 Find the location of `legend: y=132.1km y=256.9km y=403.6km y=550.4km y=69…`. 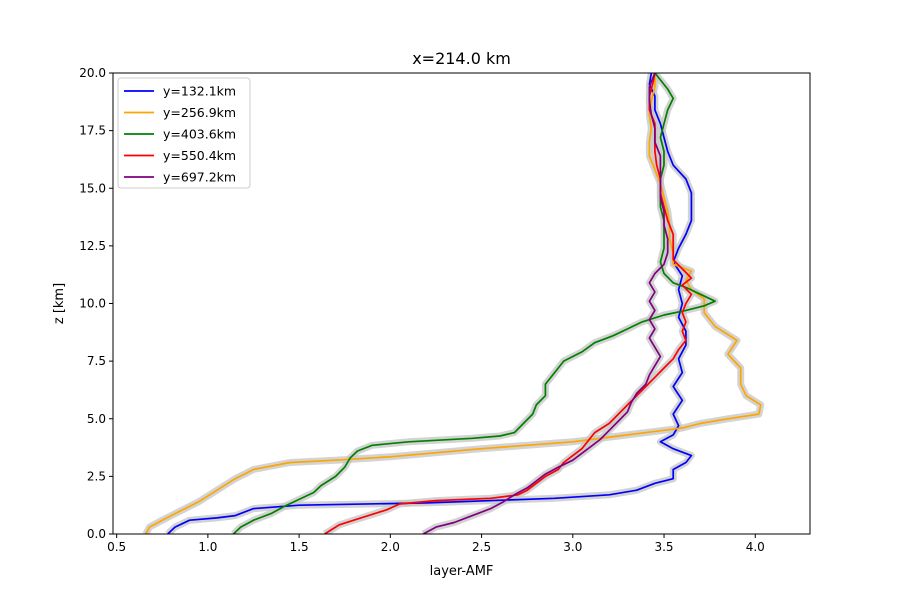

legend: y=132.1km y=256.9km y=403.6km y=550.4km y=69… is located at coordinates (184, 133).